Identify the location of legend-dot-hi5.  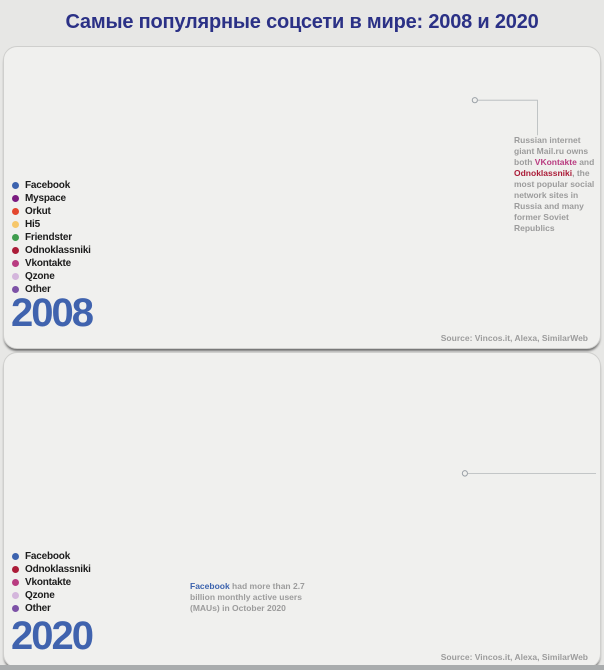
(15, 224).